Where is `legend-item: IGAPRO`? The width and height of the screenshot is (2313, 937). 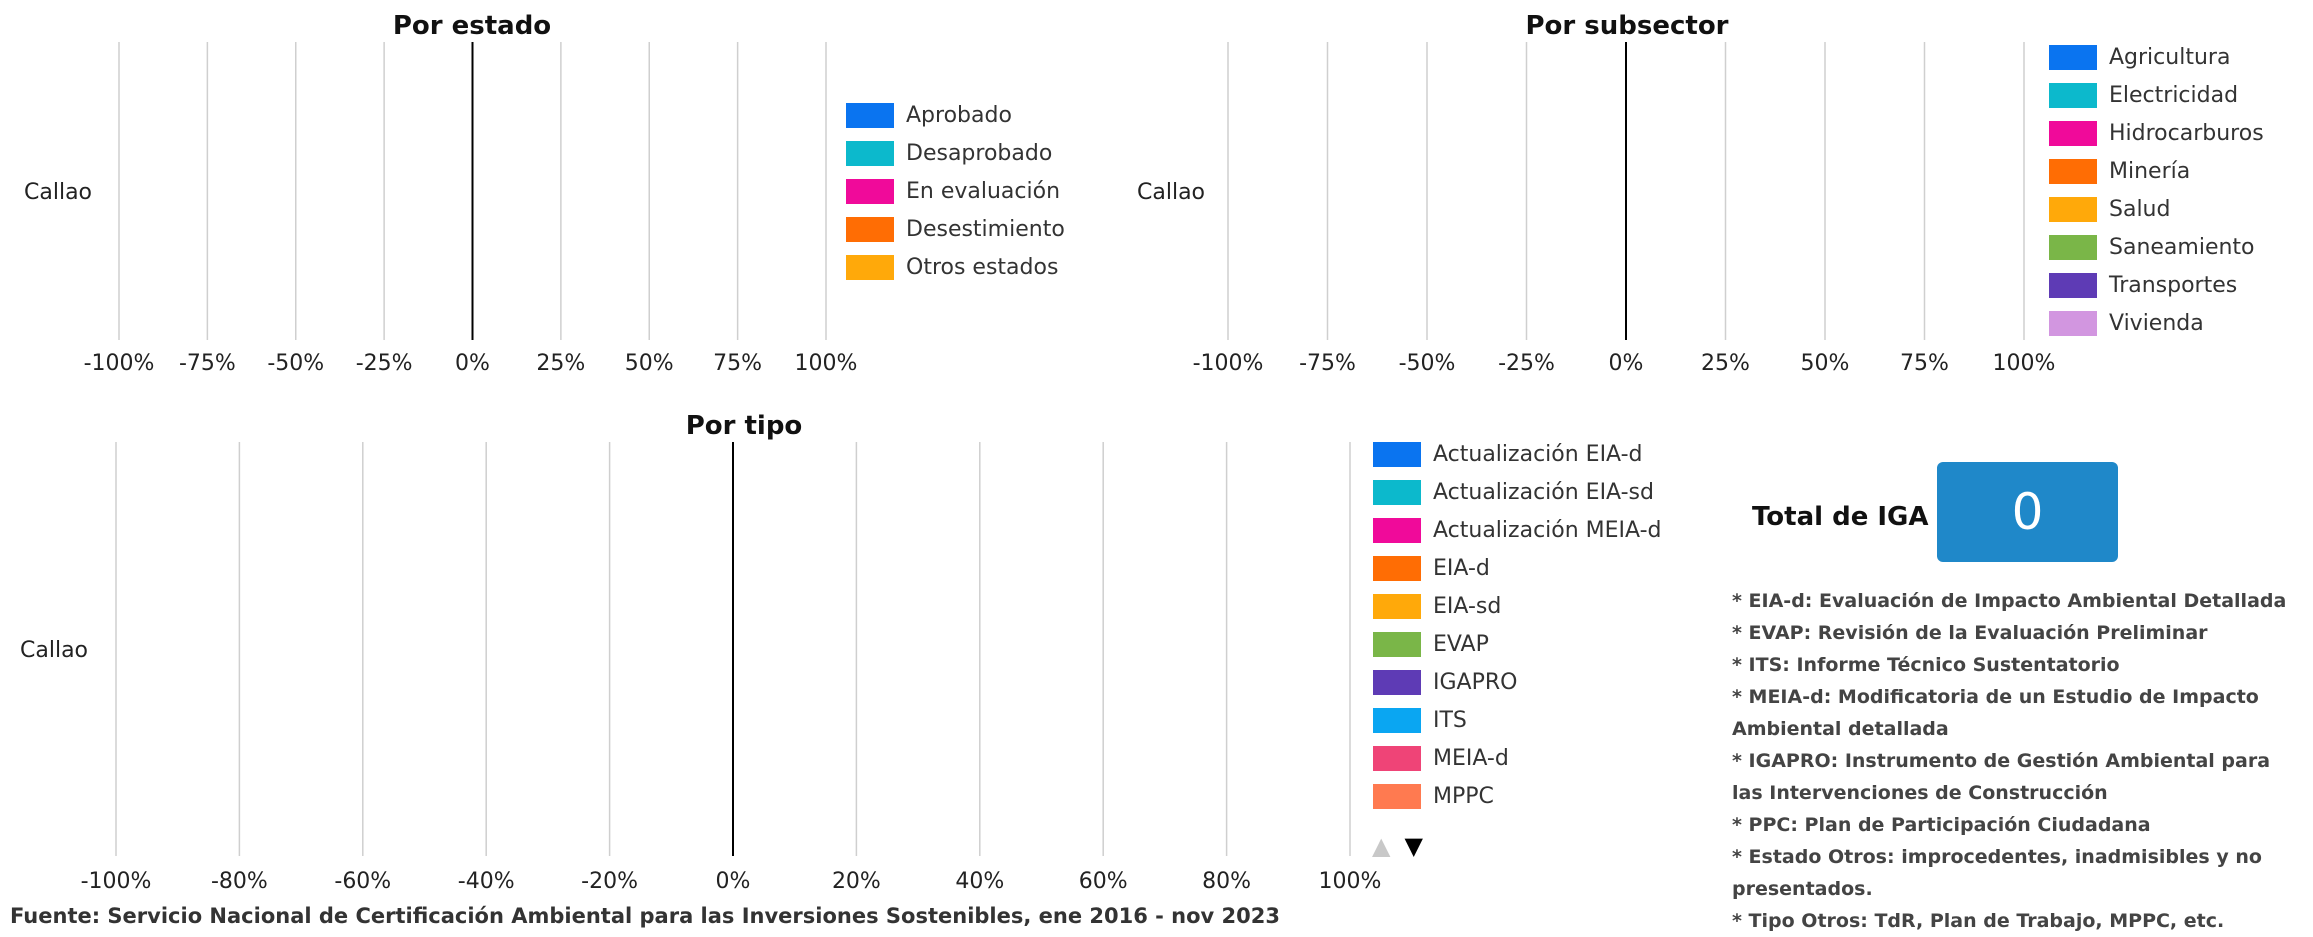
legend-item: IGAPRO is located at coordinates (1517, 682).